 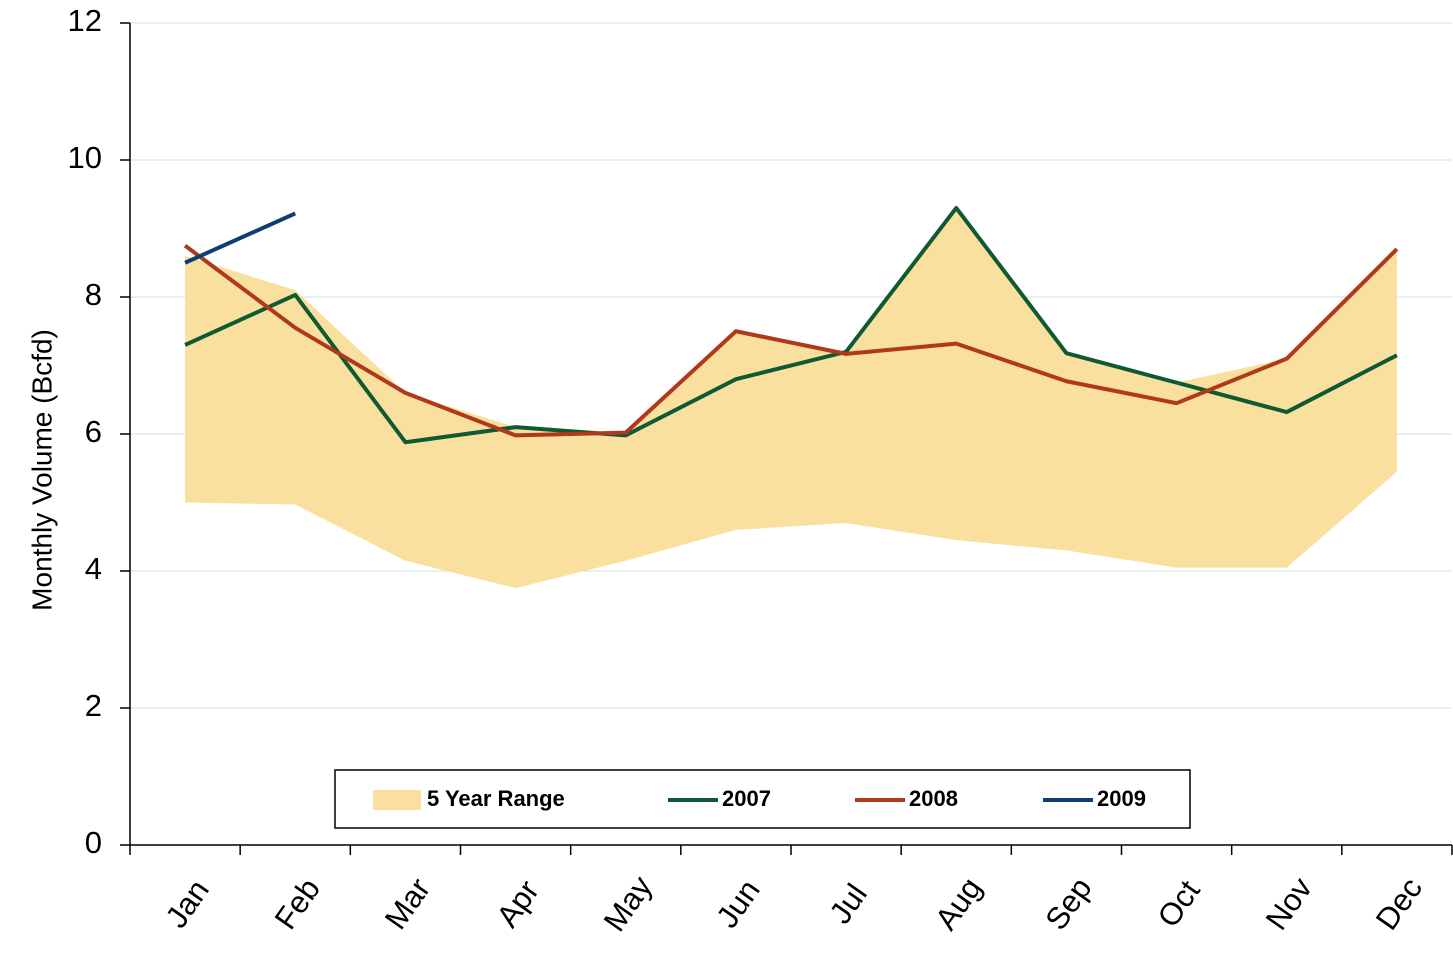 What do you see at coordinates (240, 238) in the screenshot?
I see `series-line` at bounding box center [240, 238].